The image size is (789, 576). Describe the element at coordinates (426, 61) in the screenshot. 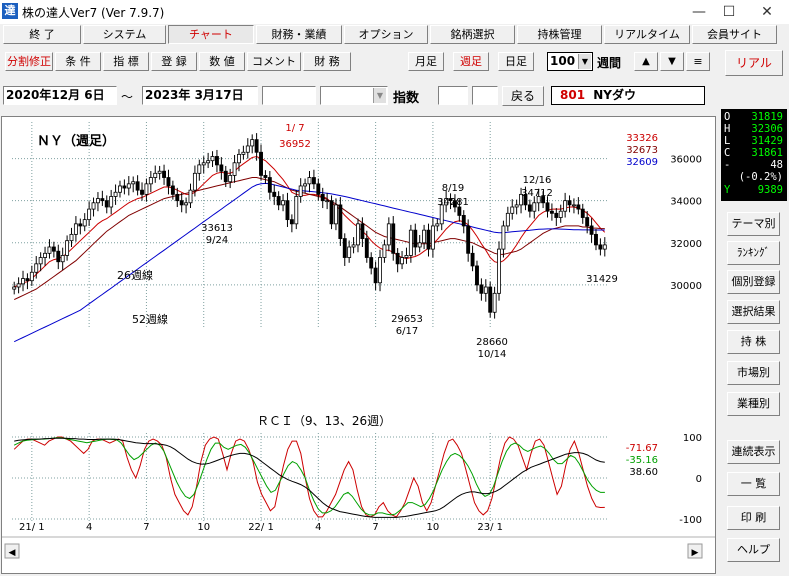

I see `monthly-button: 月足` at that location.